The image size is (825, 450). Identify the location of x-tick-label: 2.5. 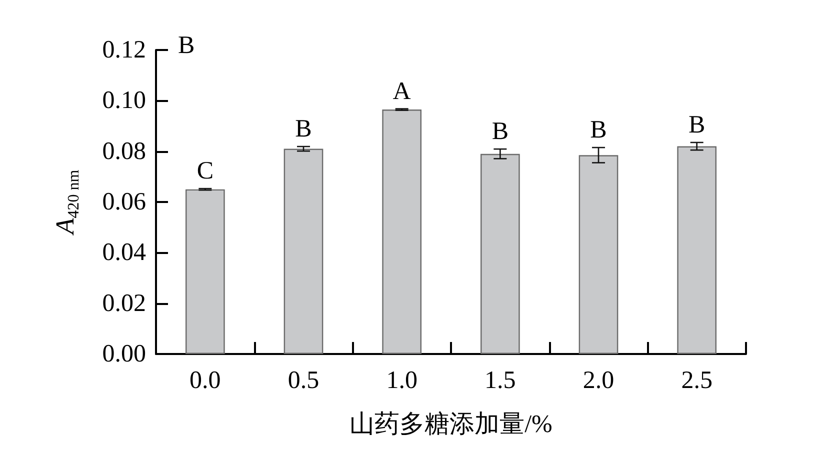
(696, 380).